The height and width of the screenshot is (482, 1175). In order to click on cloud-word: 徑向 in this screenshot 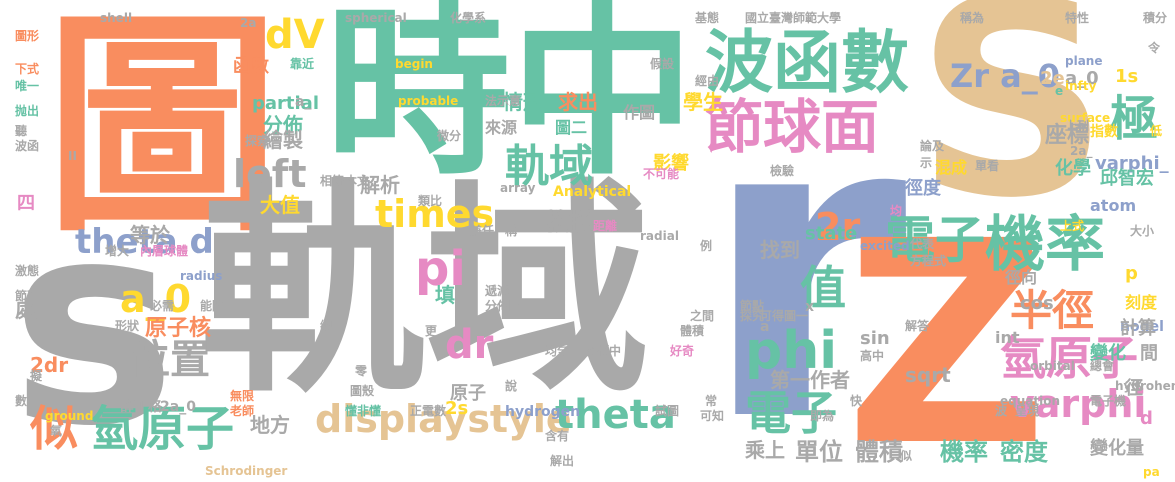, I will do `click(1021, 277)`.